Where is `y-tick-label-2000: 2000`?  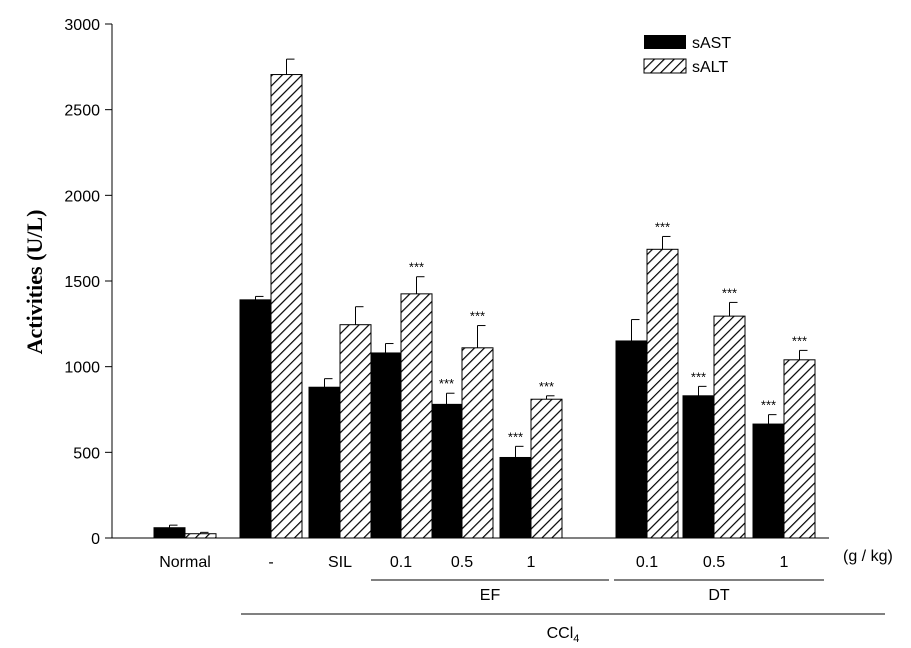
y-tick-label-2000: 2000 is located at coordinates (82, 196).